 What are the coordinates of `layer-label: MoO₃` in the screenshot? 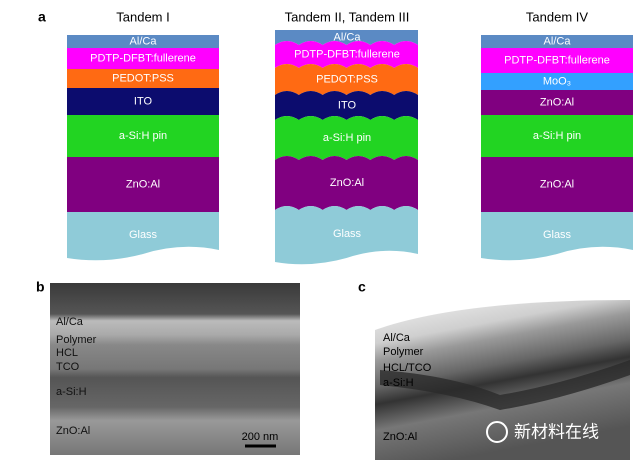 It's located at (557, 81).